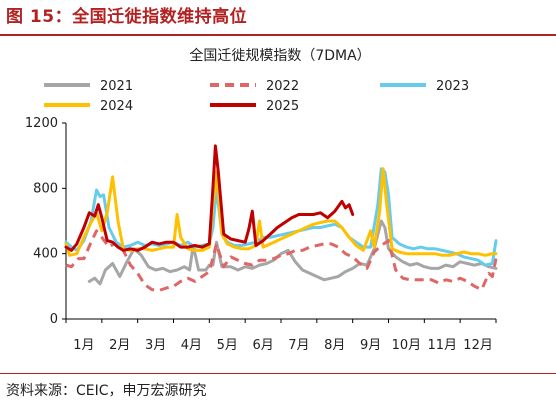 The height and width of the screenshot is (402, 556). What do you see at coordinates (45, 254) in the screenshot?
I see `y-tick-label: 400` at bounding box center [45, 254].